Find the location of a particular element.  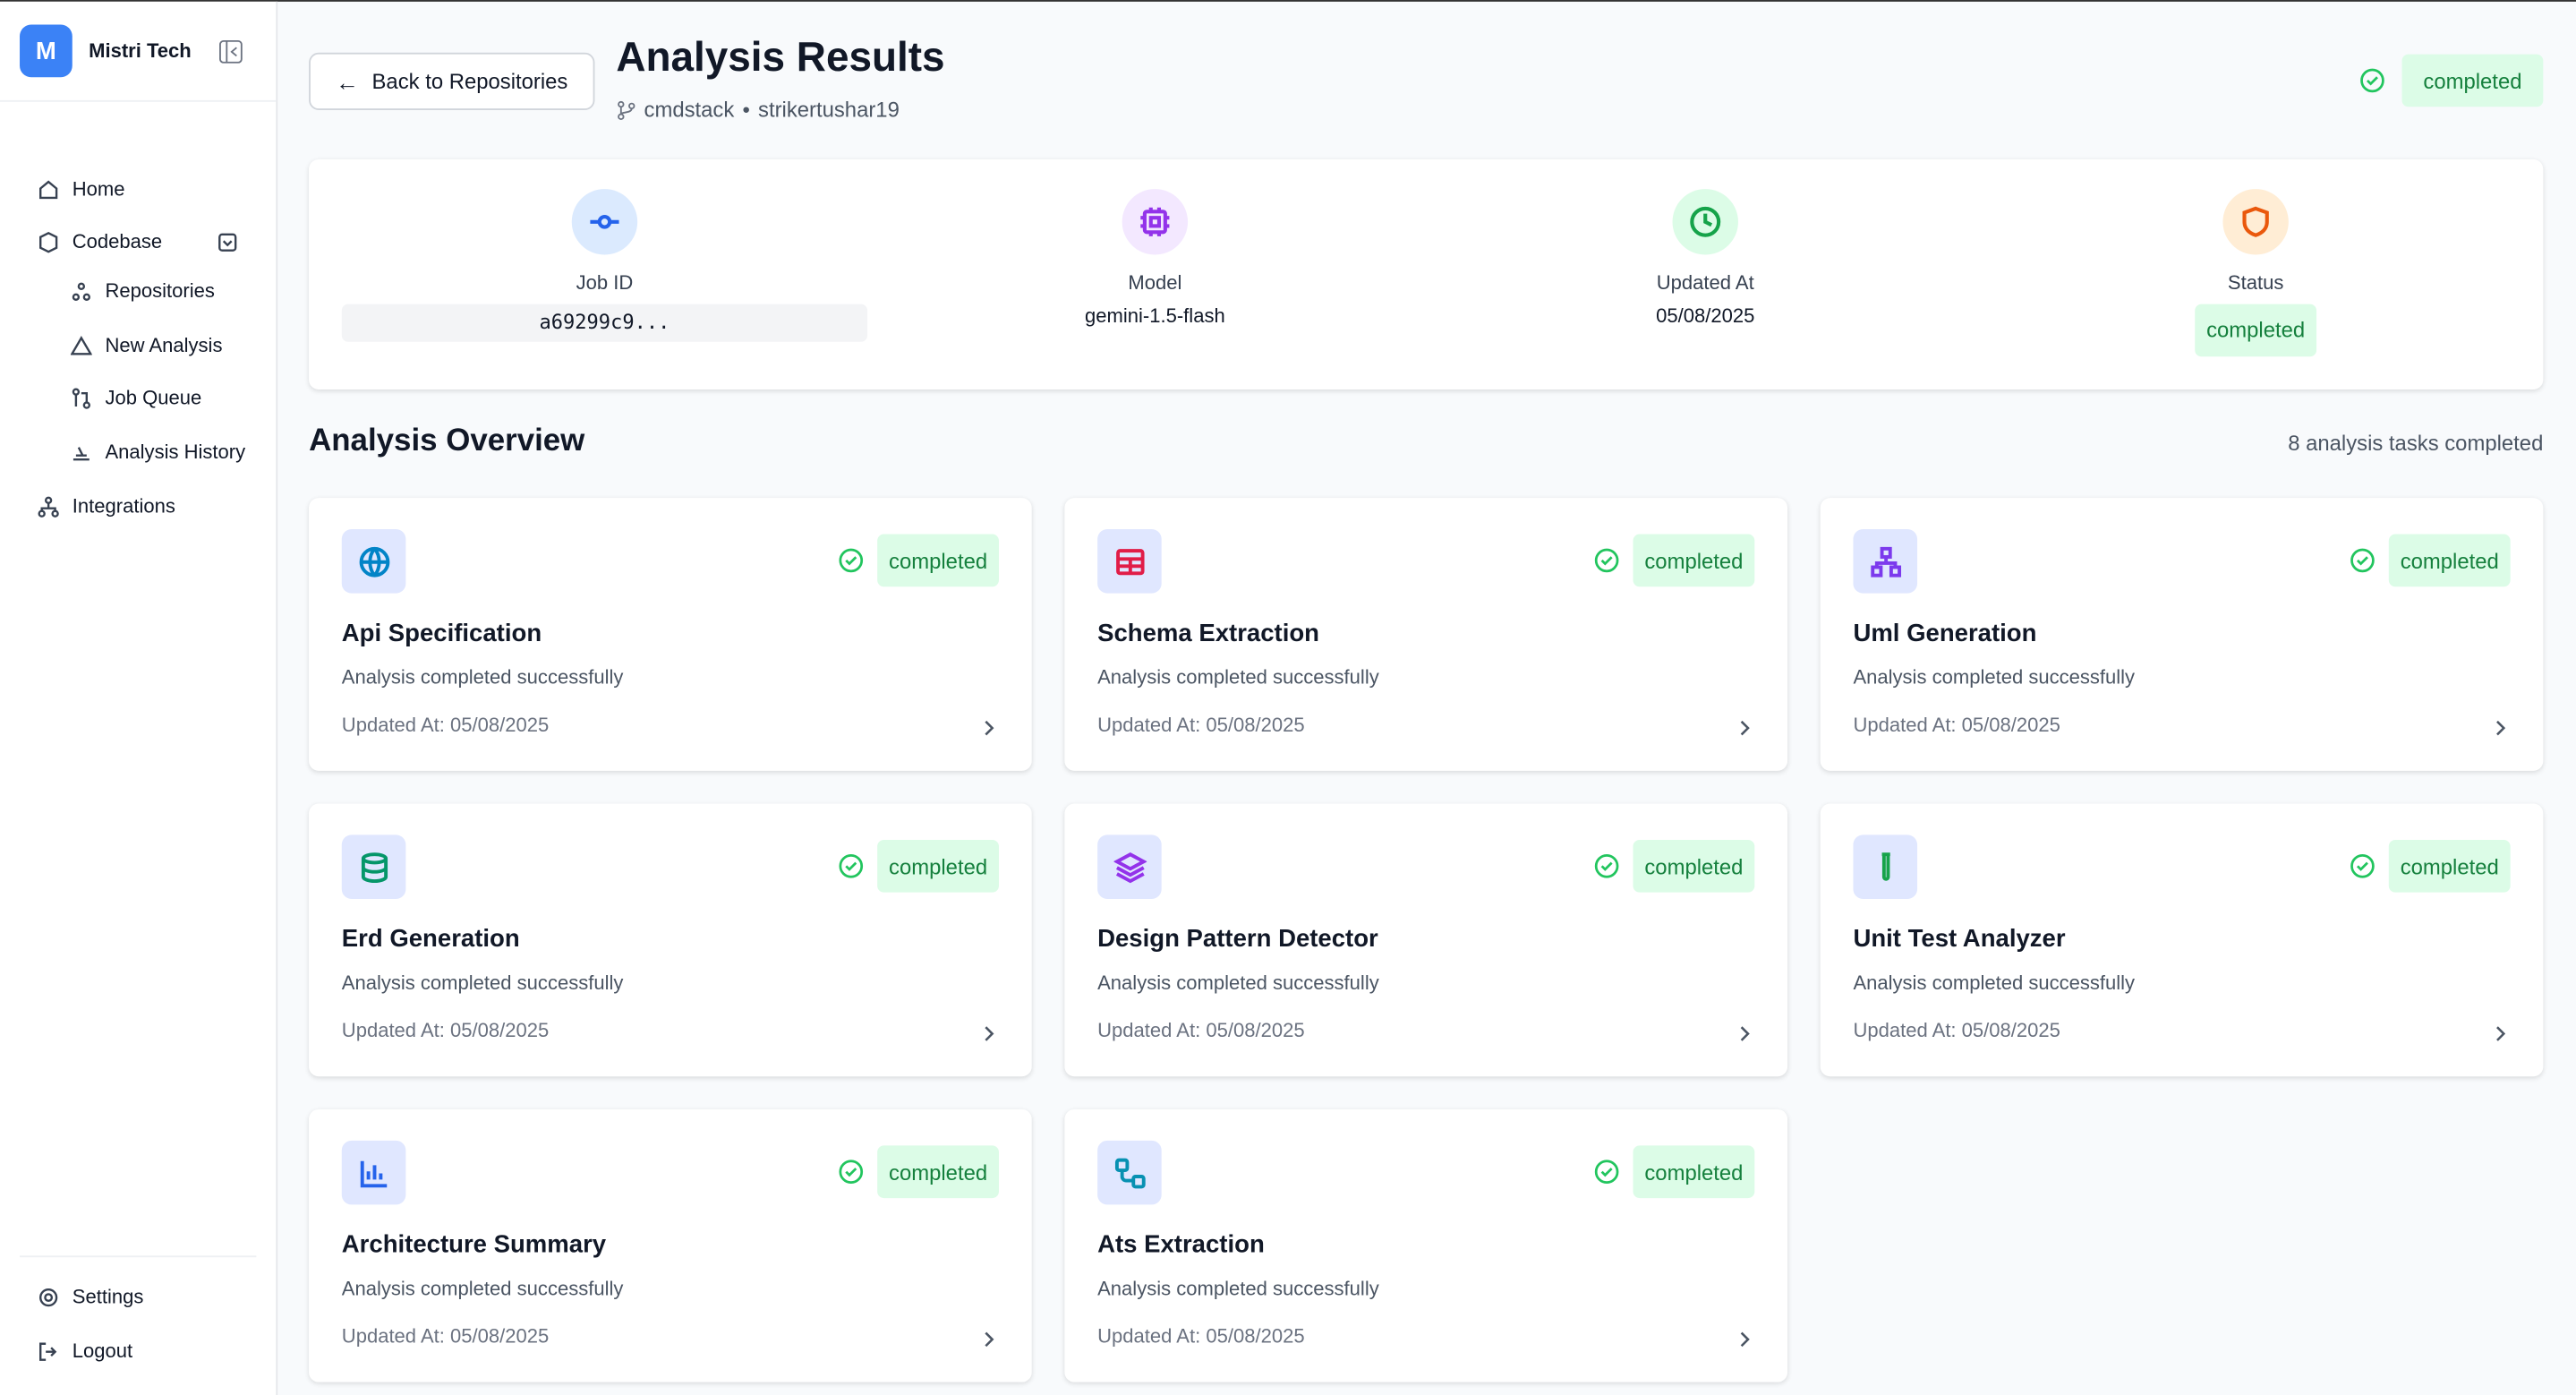

nav-item: Analysis History is located at coordinates (158, 452).